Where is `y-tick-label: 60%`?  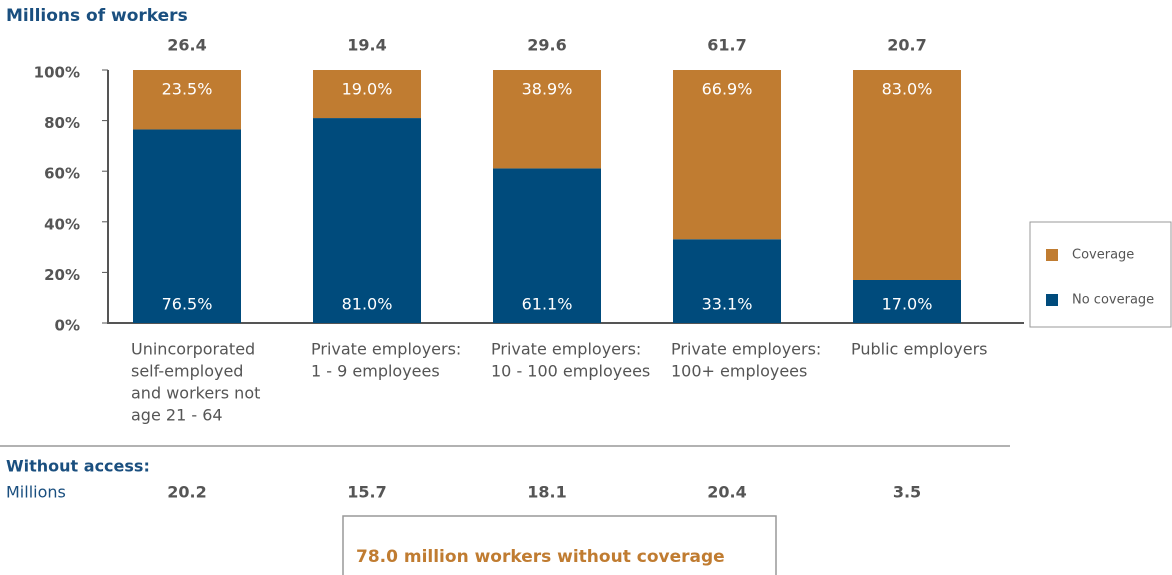
y-tick-label: 60% is located at coordinates (62, 174).